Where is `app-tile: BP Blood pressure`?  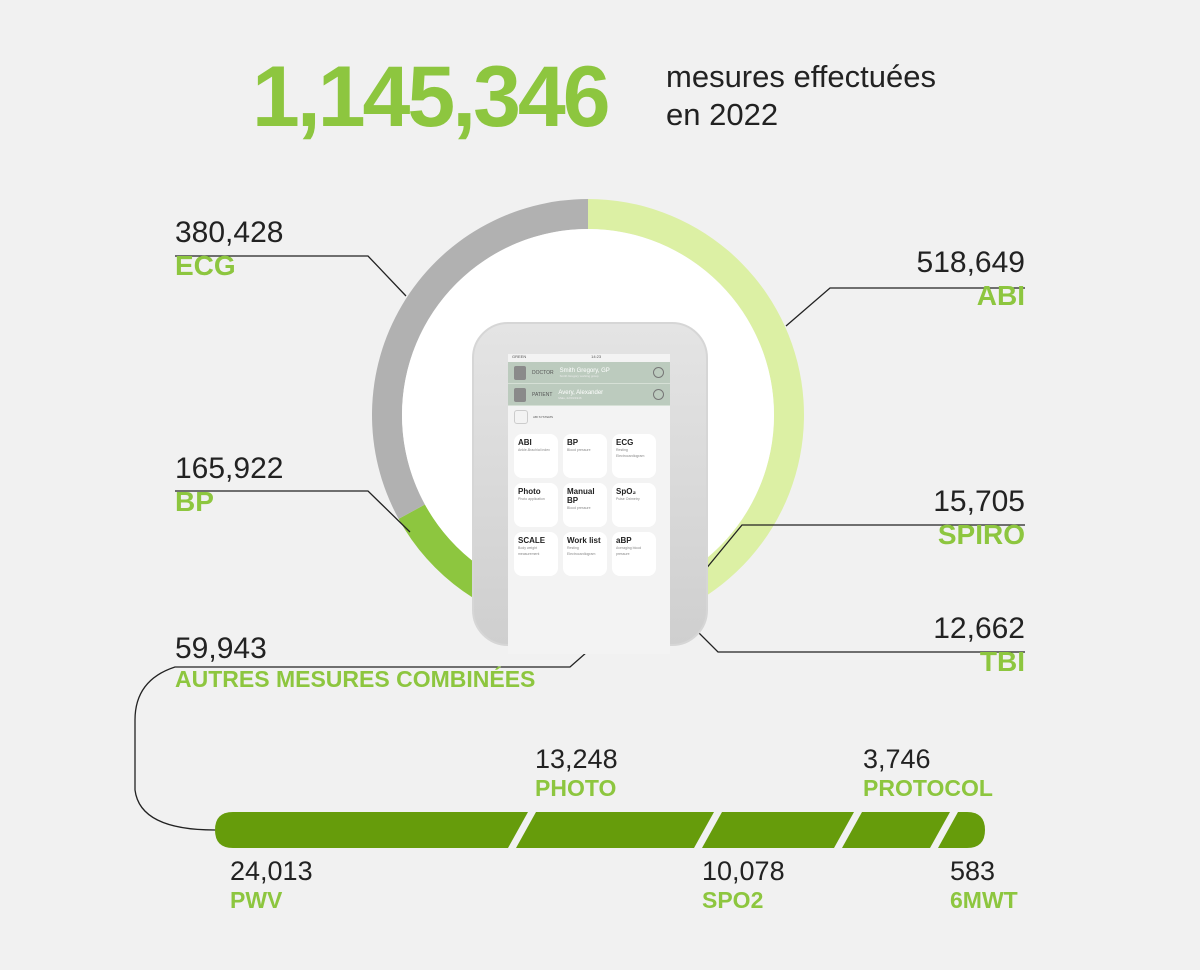 app-tile: BP Blood pressure is located at coordinates (585, 456).